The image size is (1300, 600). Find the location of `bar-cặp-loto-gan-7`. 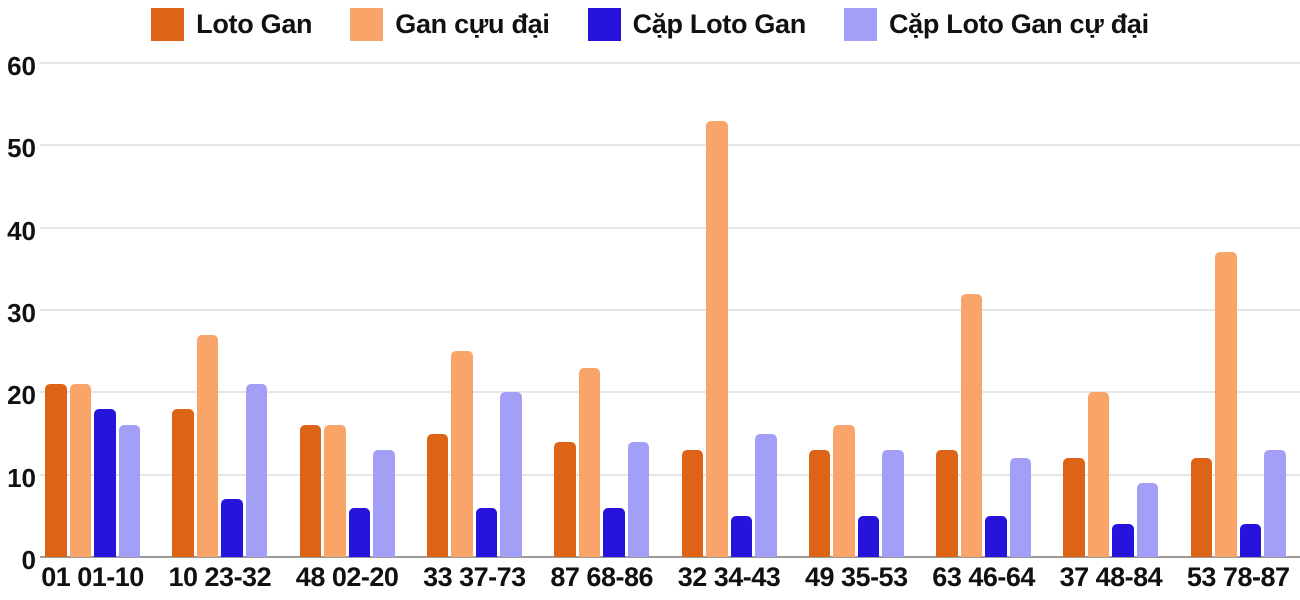

bar-cặp-loto-gan-7 is located at coordinates (996, 536).